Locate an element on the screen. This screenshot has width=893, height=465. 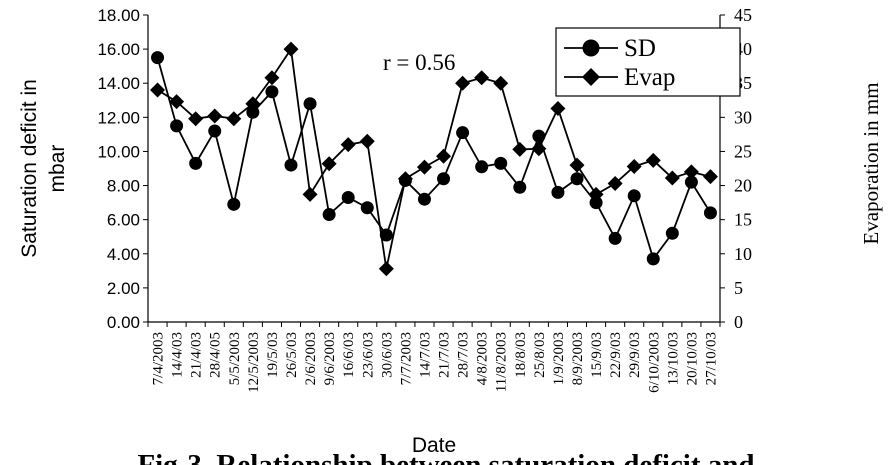
legend: SD Evap is located at coordinates (648, 62).